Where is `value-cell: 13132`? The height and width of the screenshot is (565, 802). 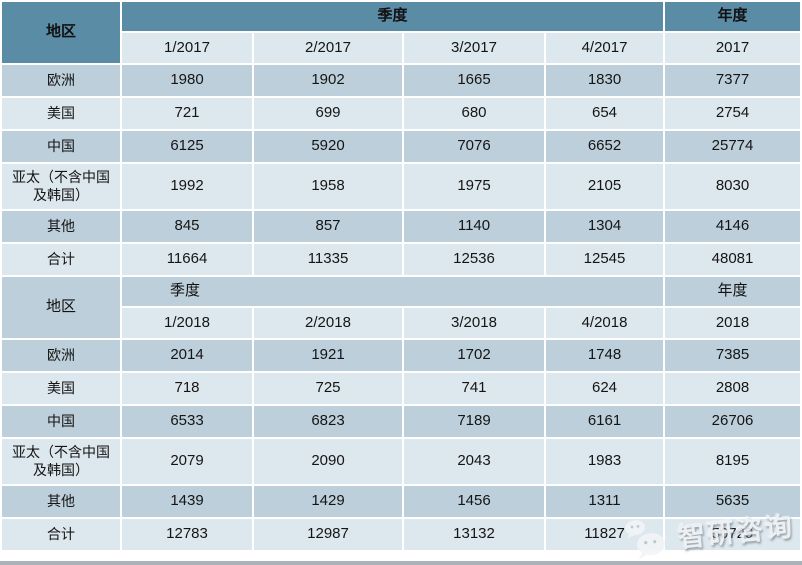
value-cell: 13132 is located at coordinates (474, 534).